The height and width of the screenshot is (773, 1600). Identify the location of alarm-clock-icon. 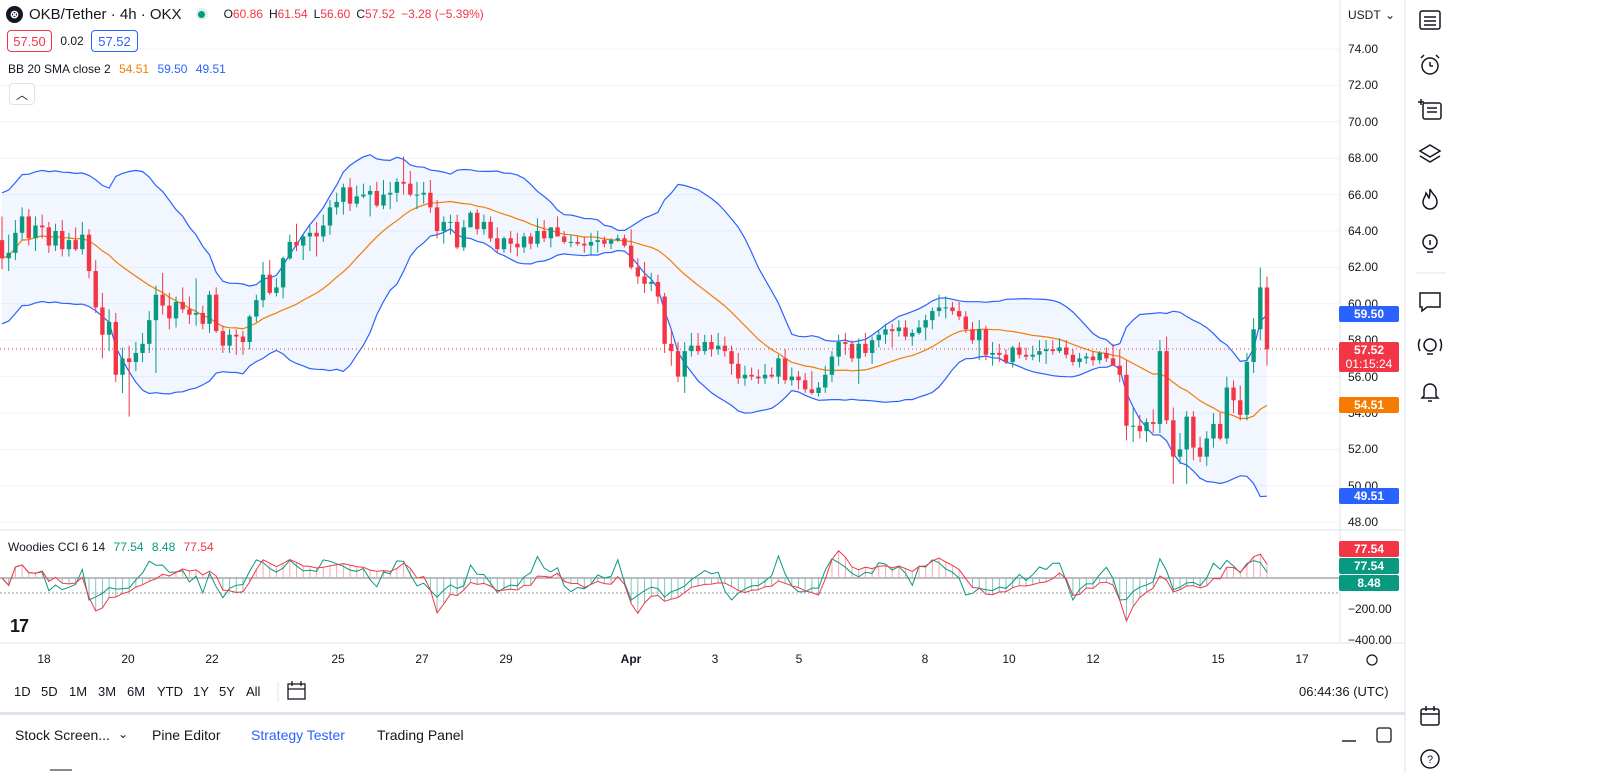
(1430, 65).